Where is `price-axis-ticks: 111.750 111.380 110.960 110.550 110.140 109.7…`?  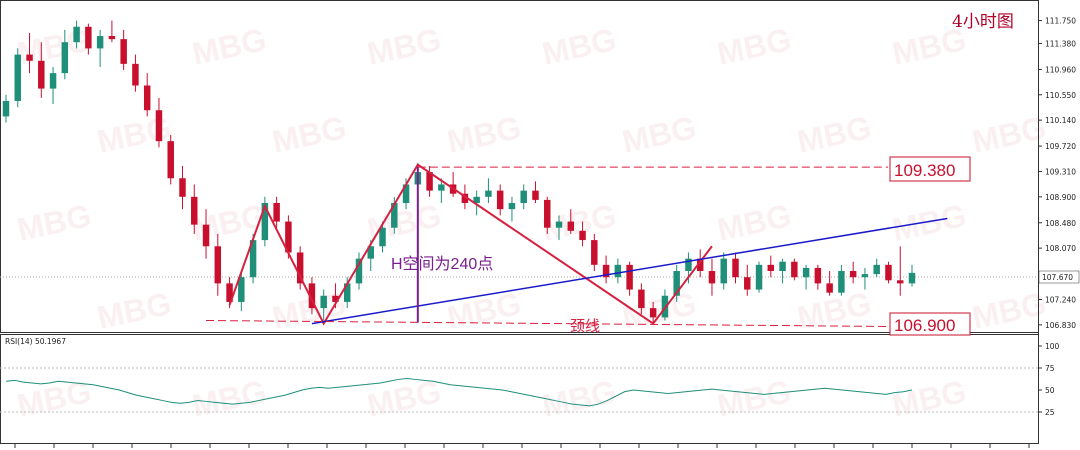 price-axis-ticks: 111.750 111.380 110.960 110.550 110.140 109.7… is located at coordinates (1057, 173).